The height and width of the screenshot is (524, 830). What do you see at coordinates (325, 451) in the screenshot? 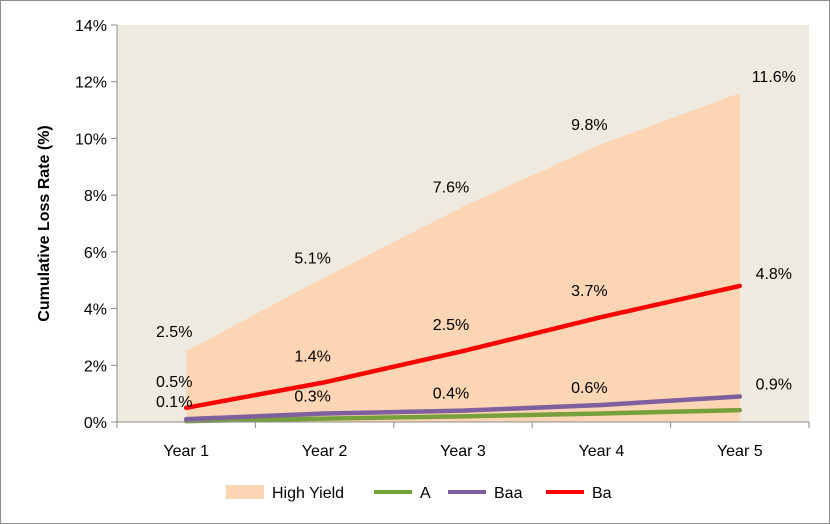
I see `x-tick-label: Year 2` at bounding box center [325, 451].